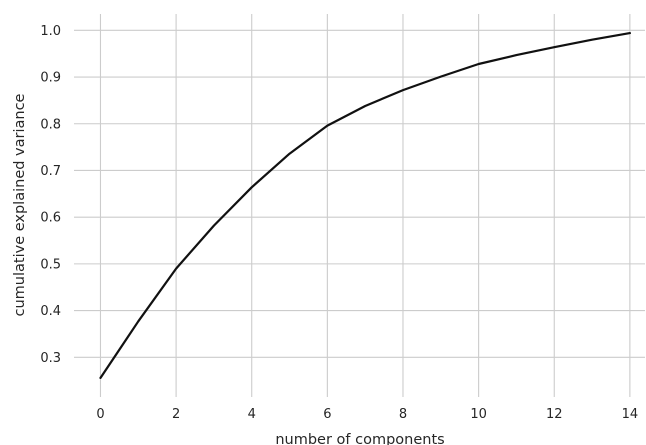  Describe the element at coordinates (630, 414) in the screenshot. I see `x-tick-label: 14` at that location.